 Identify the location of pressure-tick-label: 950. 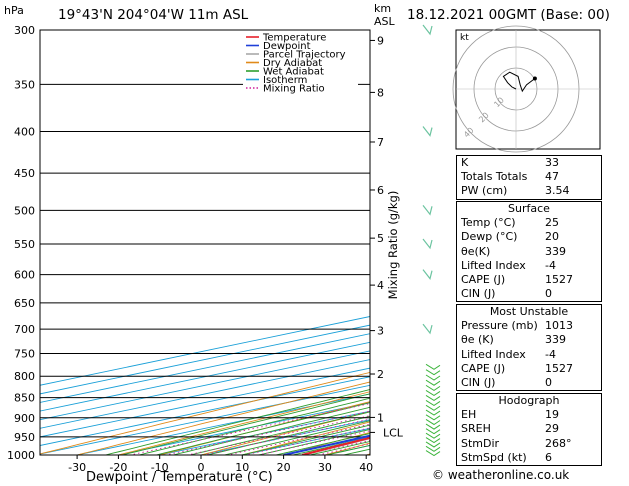
(24, 437).